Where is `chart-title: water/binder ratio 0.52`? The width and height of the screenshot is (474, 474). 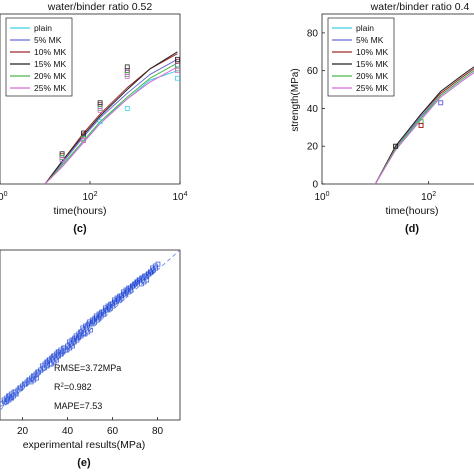
chart-title: water/binder ratio 0.52 is located at coordinates (100, 7).